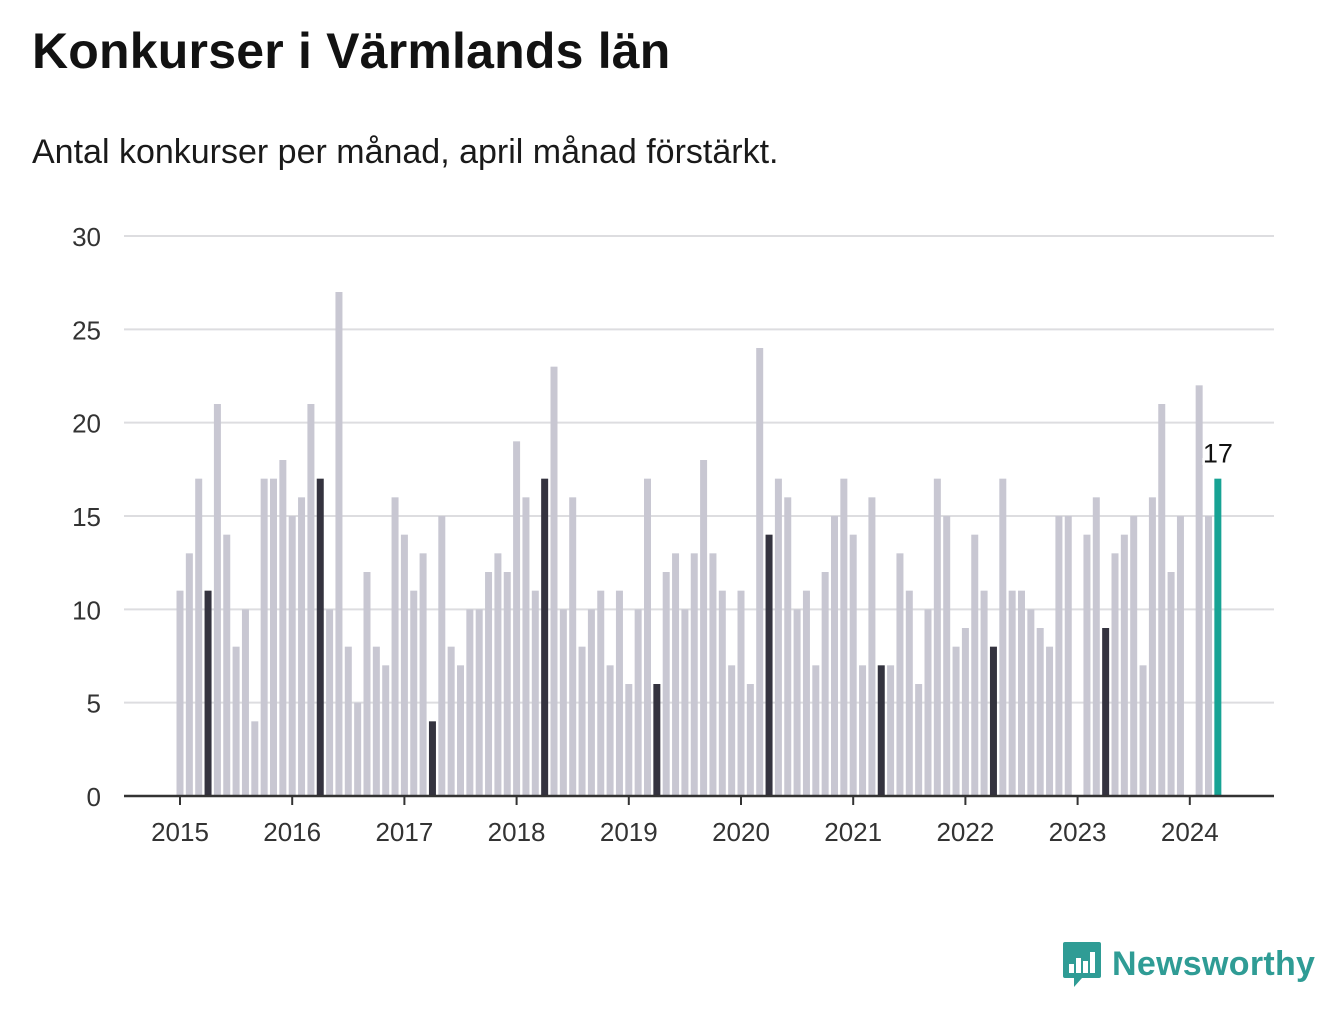  What do you see at coordinates (86, 610) in the screenshot?
I see `y-tick-label: 10` at bounding box center [86, 610].